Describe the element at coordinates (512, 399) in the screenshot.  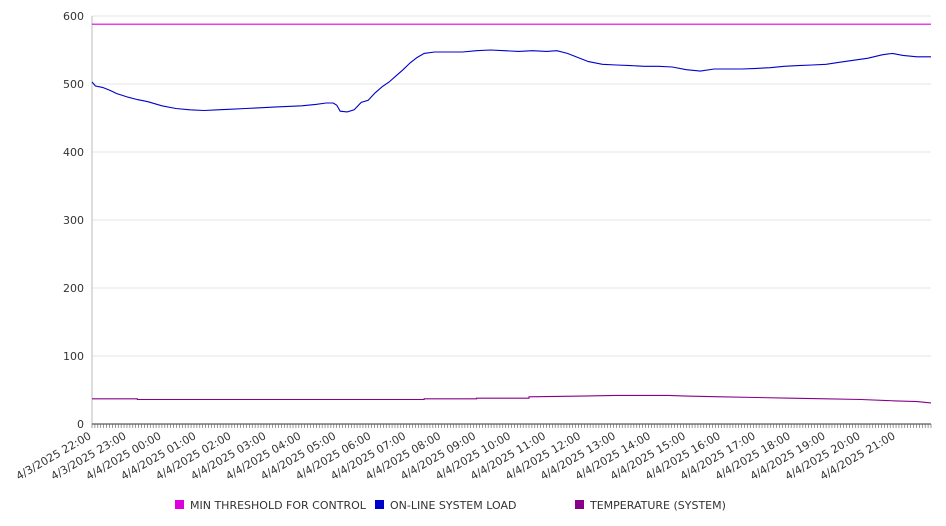
I see `series-line-temperature-system` at that location.